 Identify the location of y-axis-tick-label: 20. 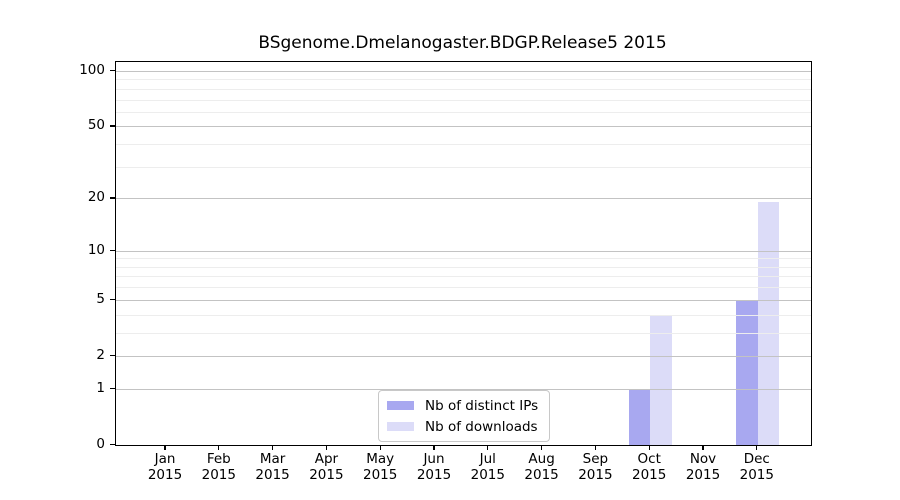
(96, 197).